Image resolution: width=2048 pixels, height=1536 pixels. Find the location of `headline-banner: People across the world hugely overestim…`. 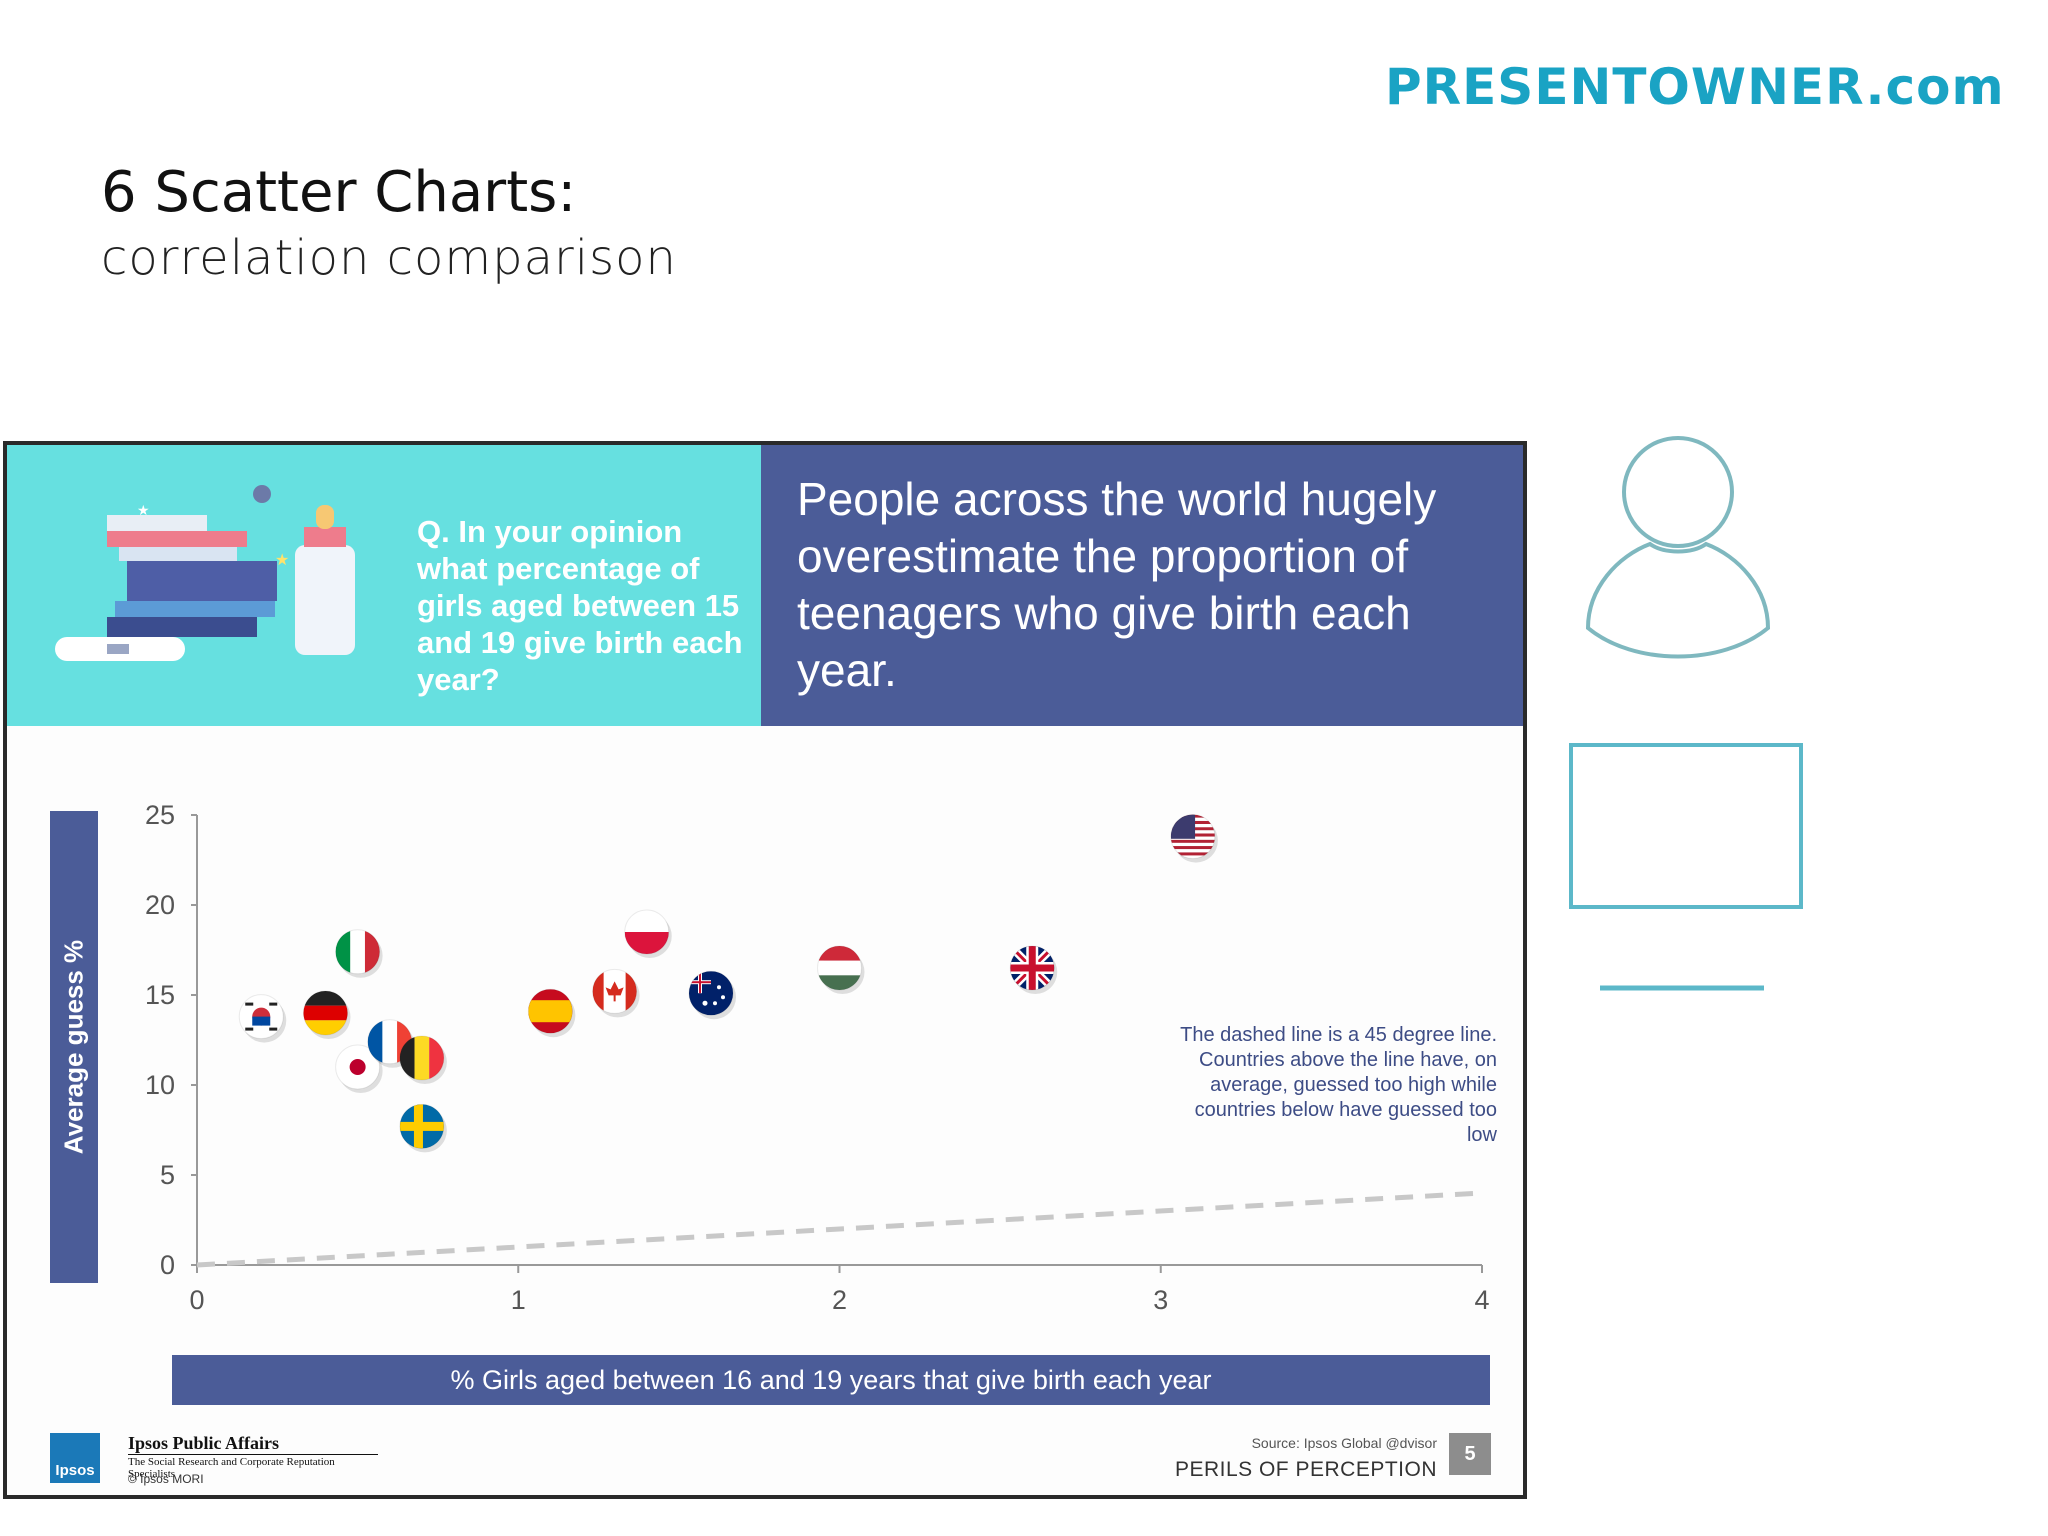

headline-banner: People across the world hugely overestim… is located at coordinates (1142, 585).